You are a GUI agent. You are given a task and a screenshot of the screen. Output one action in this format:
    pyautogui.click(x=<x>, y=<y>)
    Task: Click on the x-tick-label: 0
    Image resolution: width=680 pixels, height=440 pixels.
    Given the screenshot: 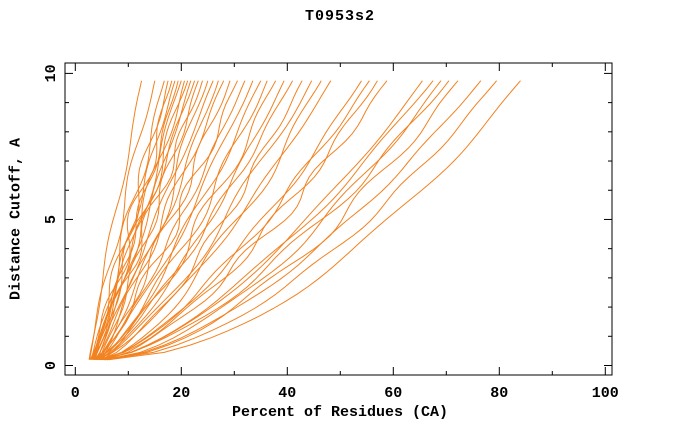 What is the action you would take?
    pyautogui.click(x=75, y=393)
    